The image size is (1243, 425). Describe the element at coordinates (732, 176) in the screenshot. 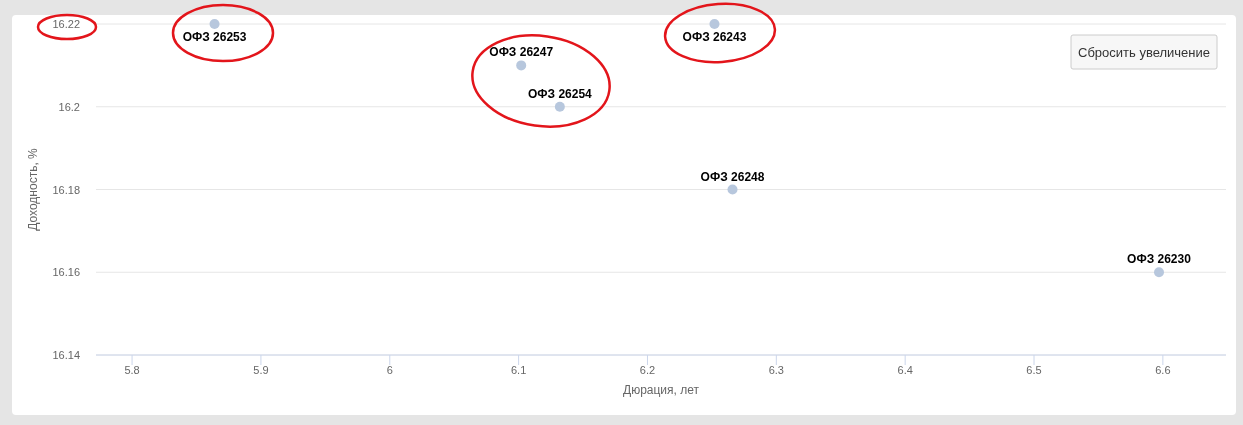

I see `series-label: ОФЗ 26248` at that location.